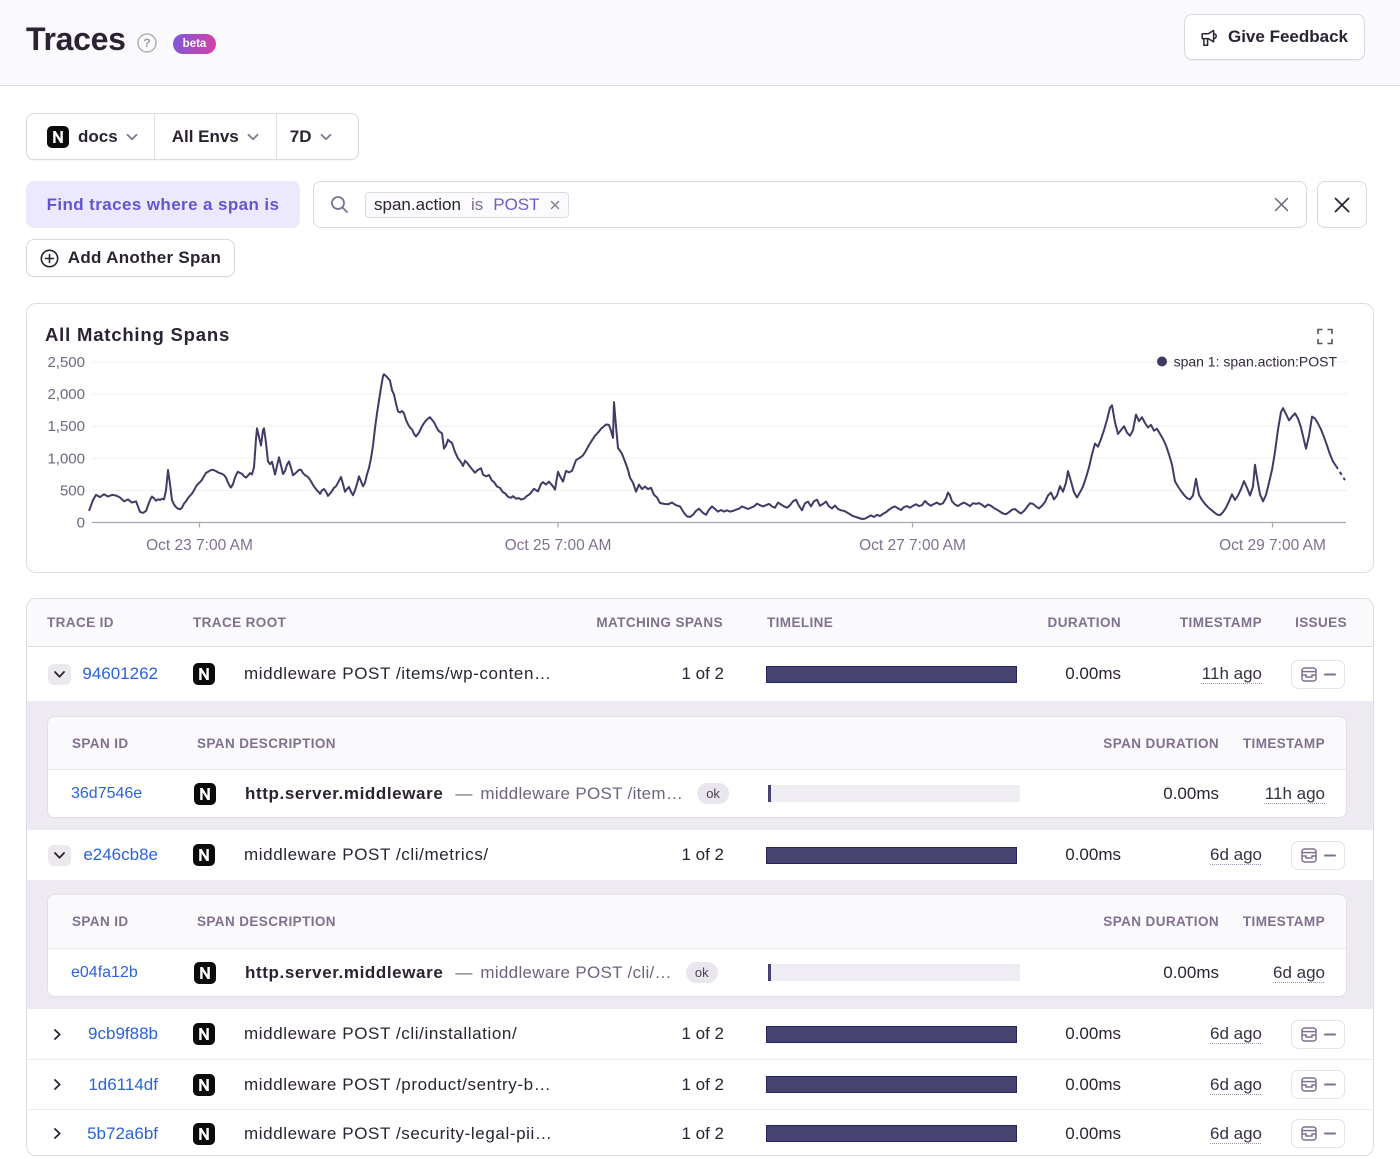 The width and height of the screenshot is (1400, 1159). Describe the element at coordinates (72, 490) in the screenshot. I see `svg-text: 500` at that location.